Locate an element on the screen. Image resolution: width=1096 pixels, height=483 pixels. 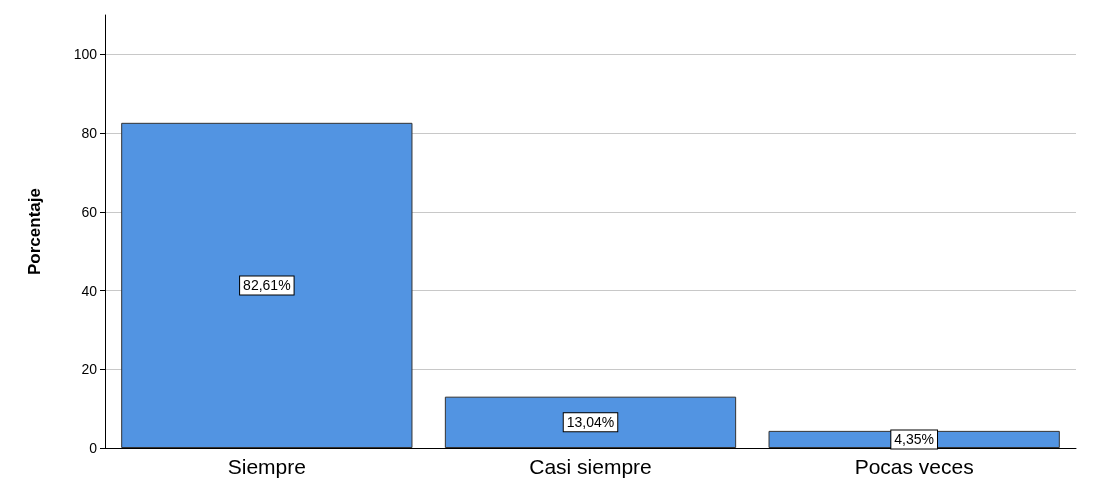
data-label: 82,61% is located at coordinates (267, 285).